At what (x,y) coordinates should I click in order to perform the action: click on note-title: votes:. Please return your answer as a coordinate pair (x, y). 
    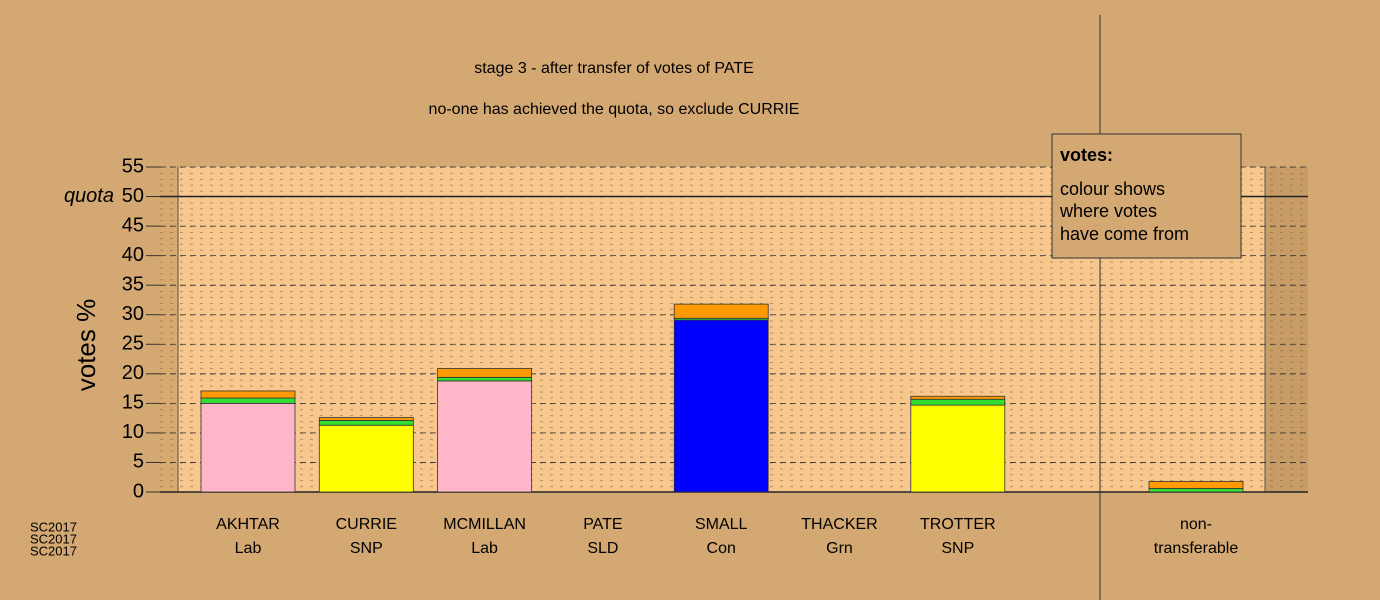
    Looking at the image, I should click on (1086, 155).